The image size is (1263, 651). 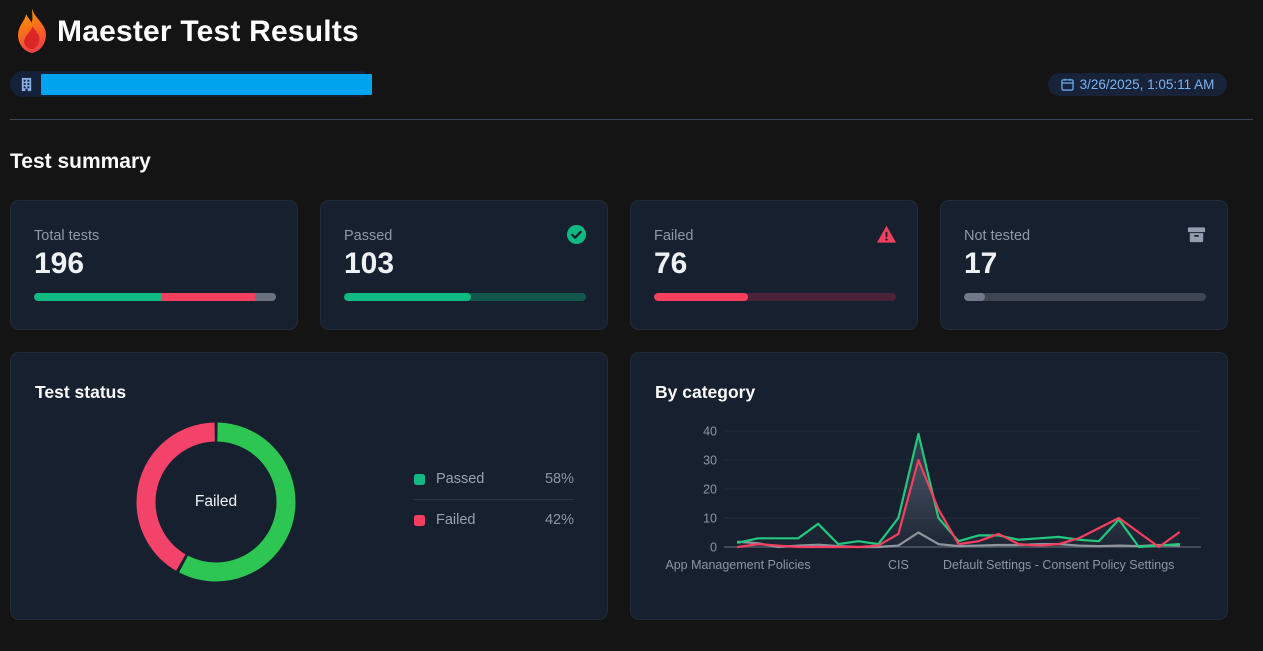 What do you see at coordinates (368, 236) in the screenshot?
I see `stat-label: Passed` at bounding box center [368, 236].